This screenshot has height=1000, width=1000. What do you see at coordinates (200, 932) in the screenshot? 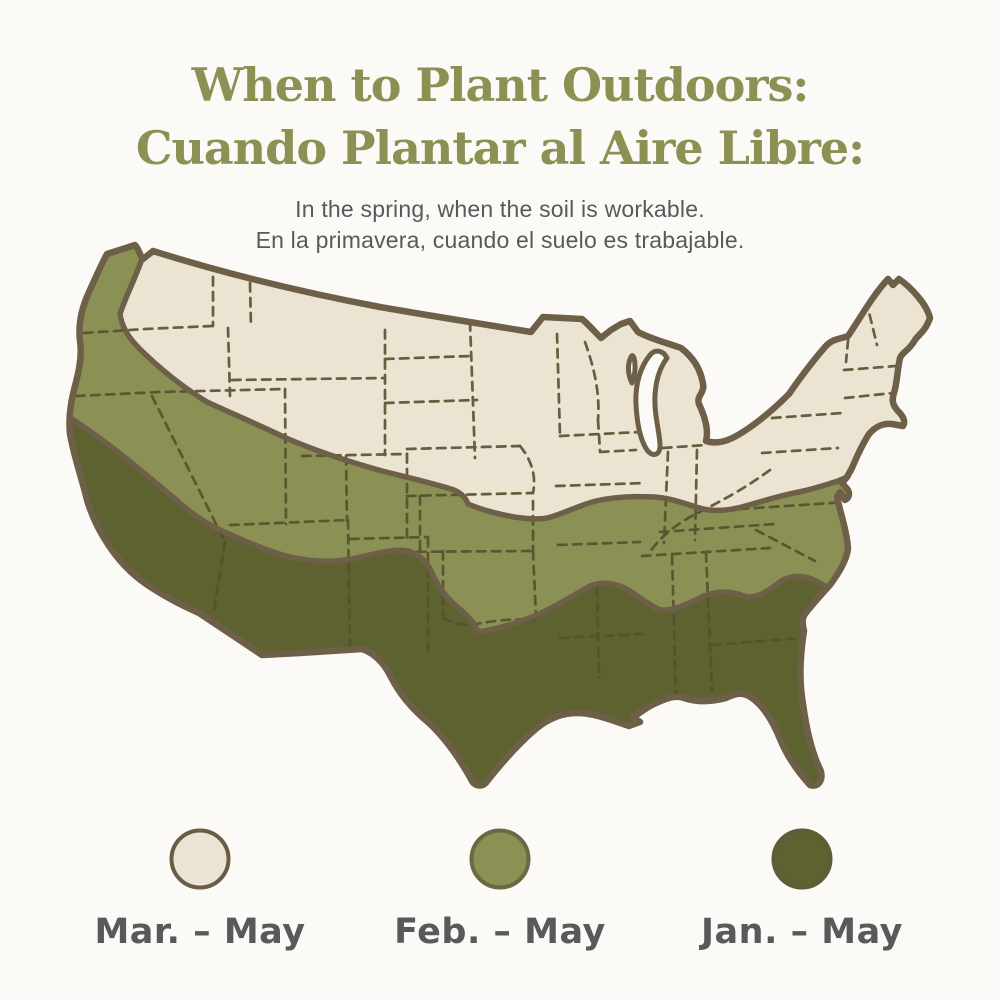
I see `legend-label-mar-may: Mar. – May` at bounding box center [200, 932].